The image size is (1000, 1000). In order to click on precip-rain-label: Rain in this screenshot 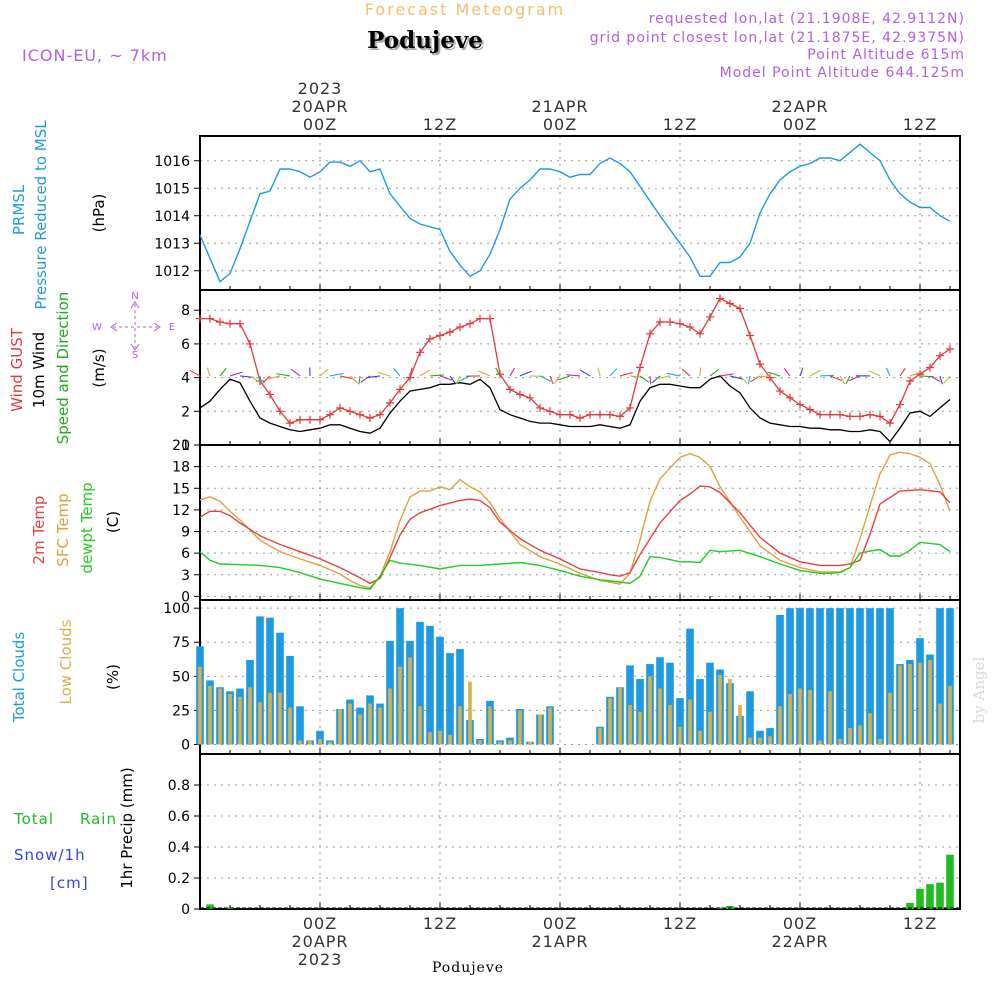, I will do `click(98, 819)`.